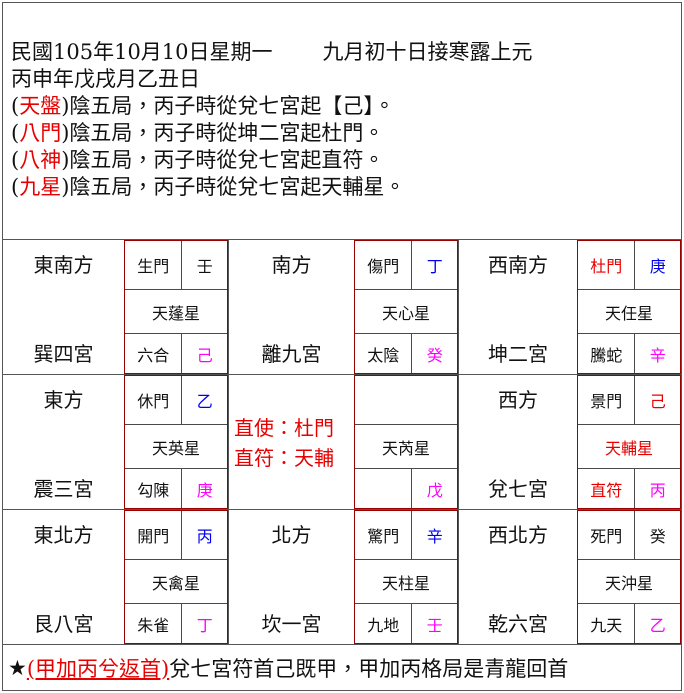  I want to click on star-cell: 天蓬星, so click(175, 313).